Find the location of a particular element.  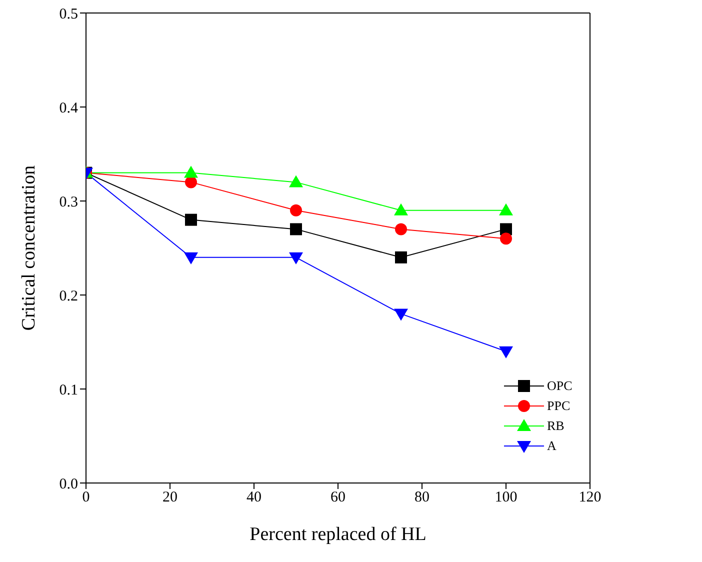

y-tick-label: 0.4 is located at coordinates (68, 108).